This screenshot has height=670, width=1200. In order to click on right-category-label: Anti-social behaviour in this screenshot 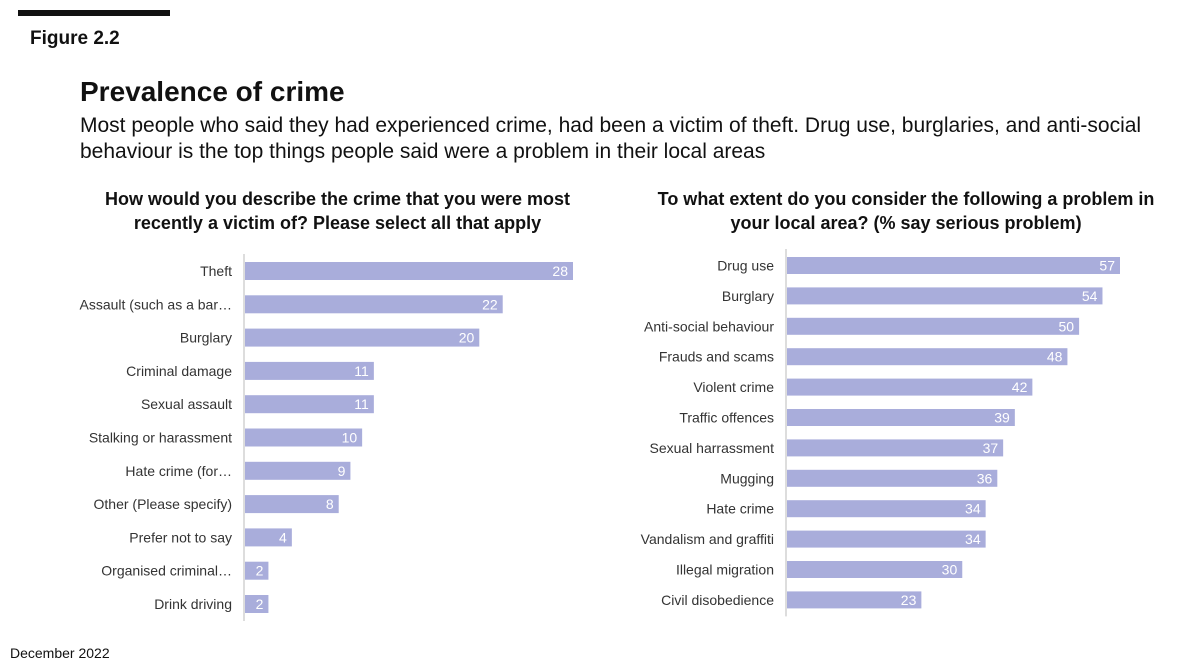, I will do `click(709, 326)`.